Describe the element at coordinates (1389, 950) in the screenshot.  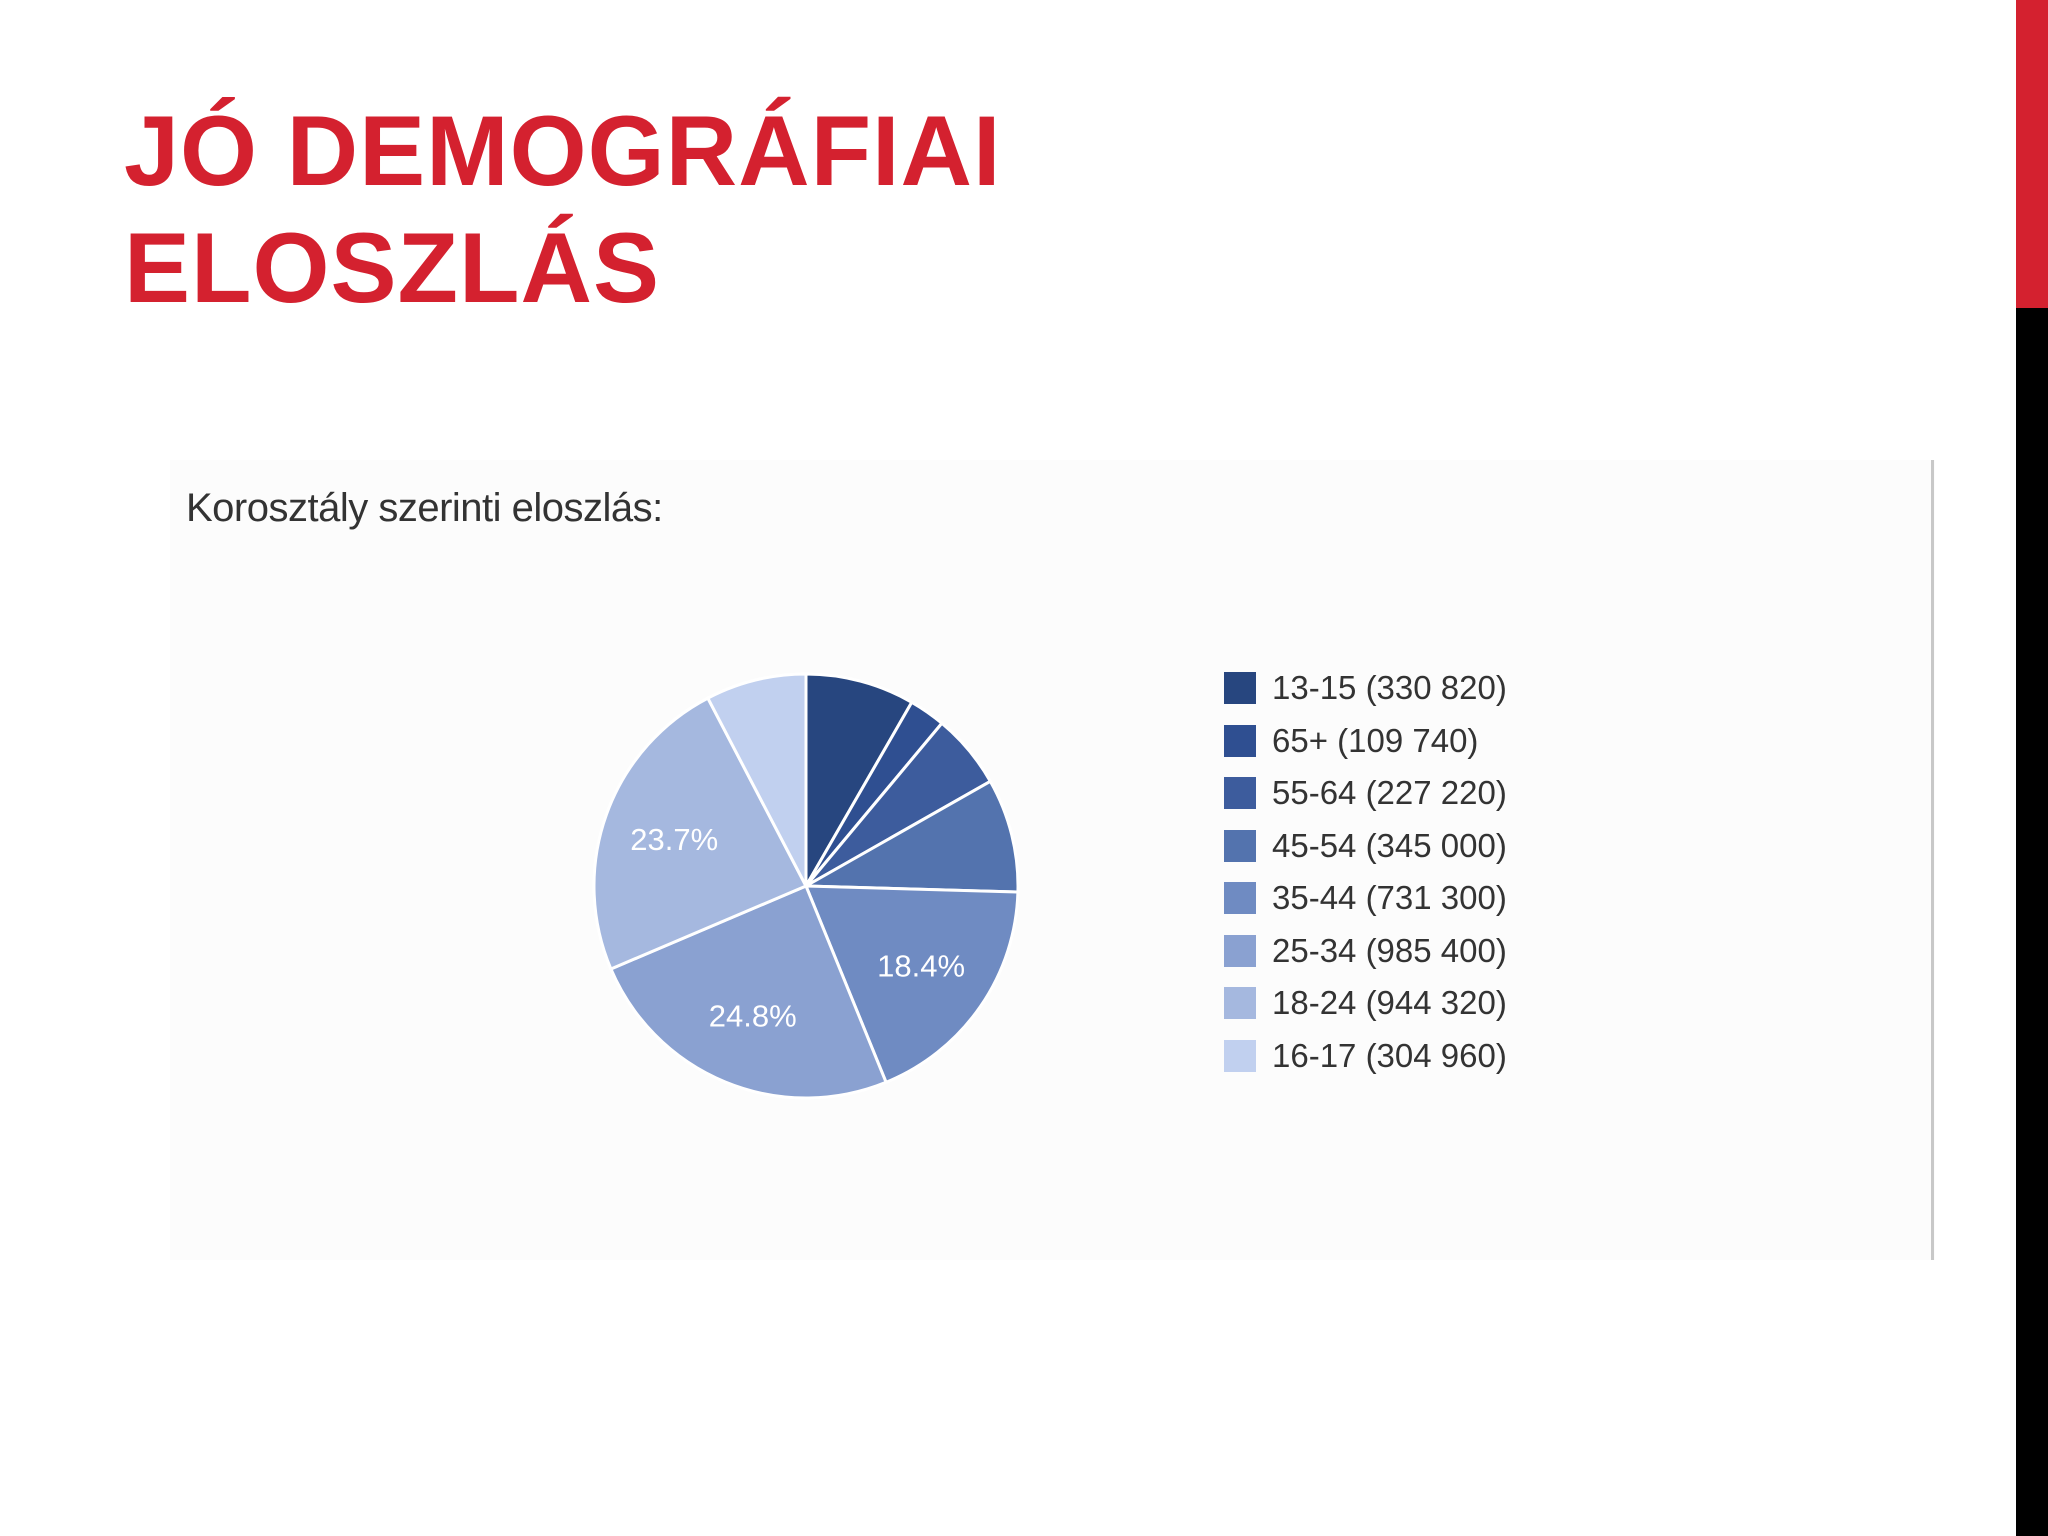
I see `legend-label: 25-34 (985 400)` at that location.